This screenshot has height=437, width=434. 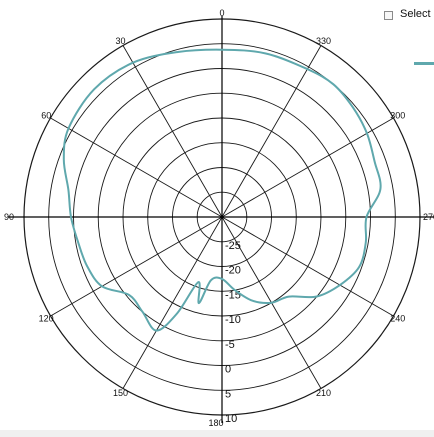 I want to click on angle-tick-label: 210, so click(x=323, y=393).